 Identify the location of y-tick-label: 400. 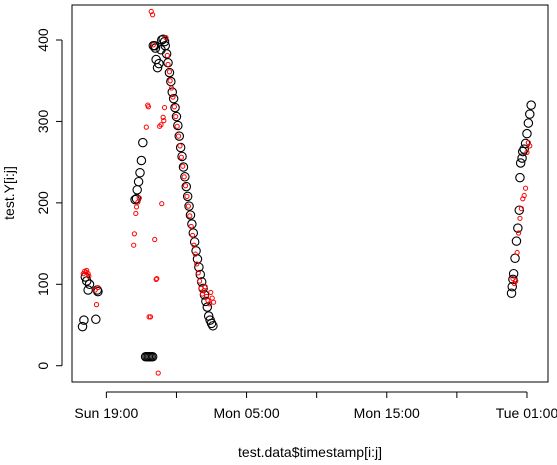
(43, 40).